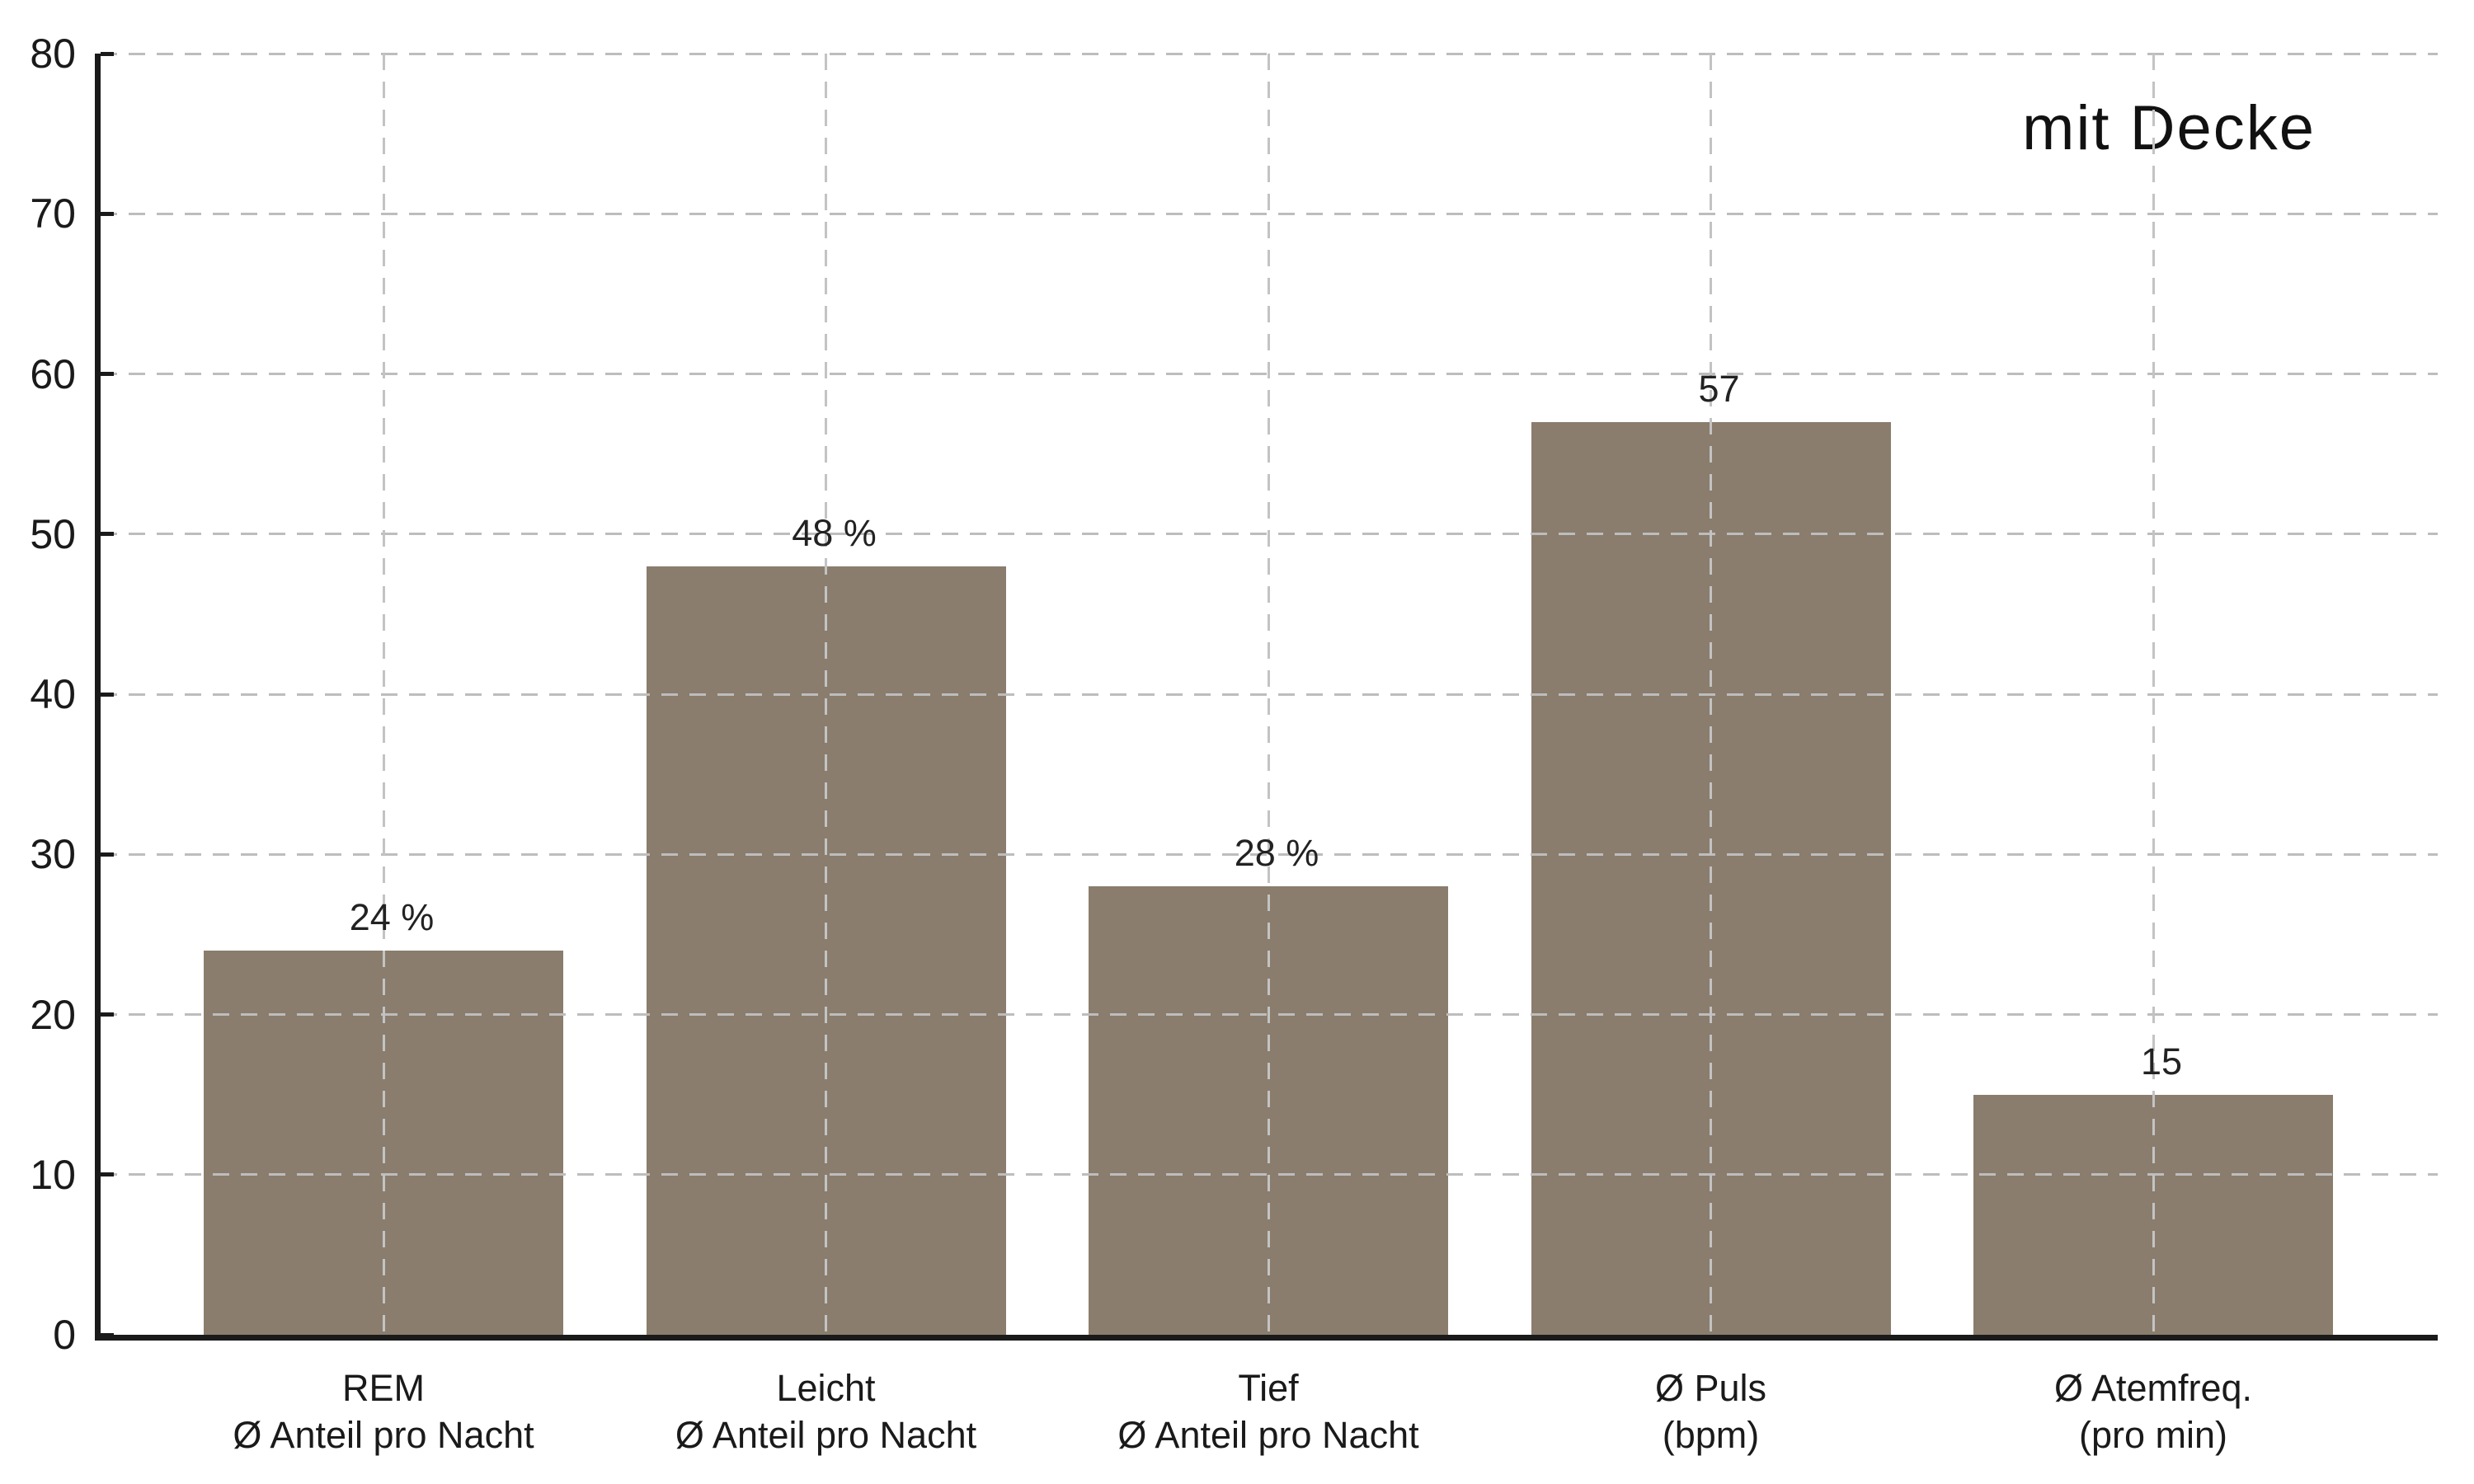  Describe the element at coordinates (53, 1174) in the screenshot. I see `y-tick-label: 10` at that location.